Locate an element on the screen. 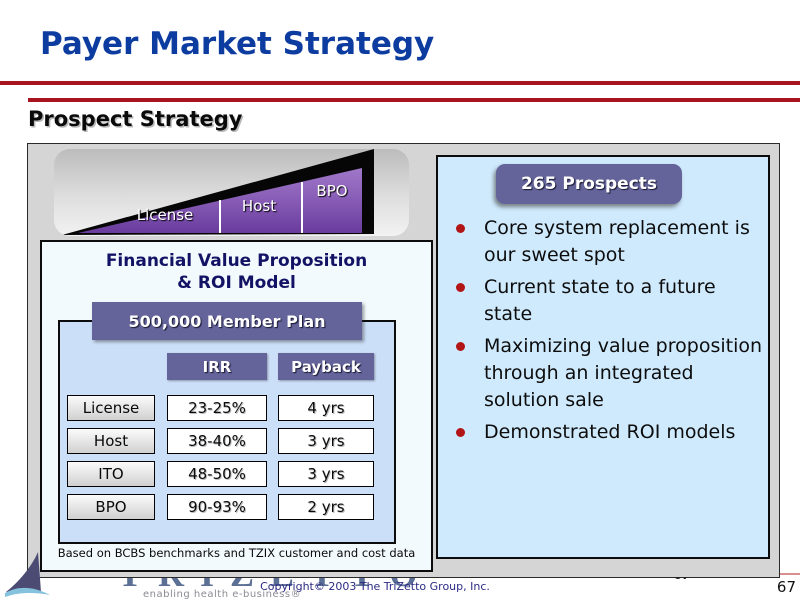 Image resolution: width=800 pixels, height=600 pixels. wedge-segment-host: Host is located at coordinates (259, 206).